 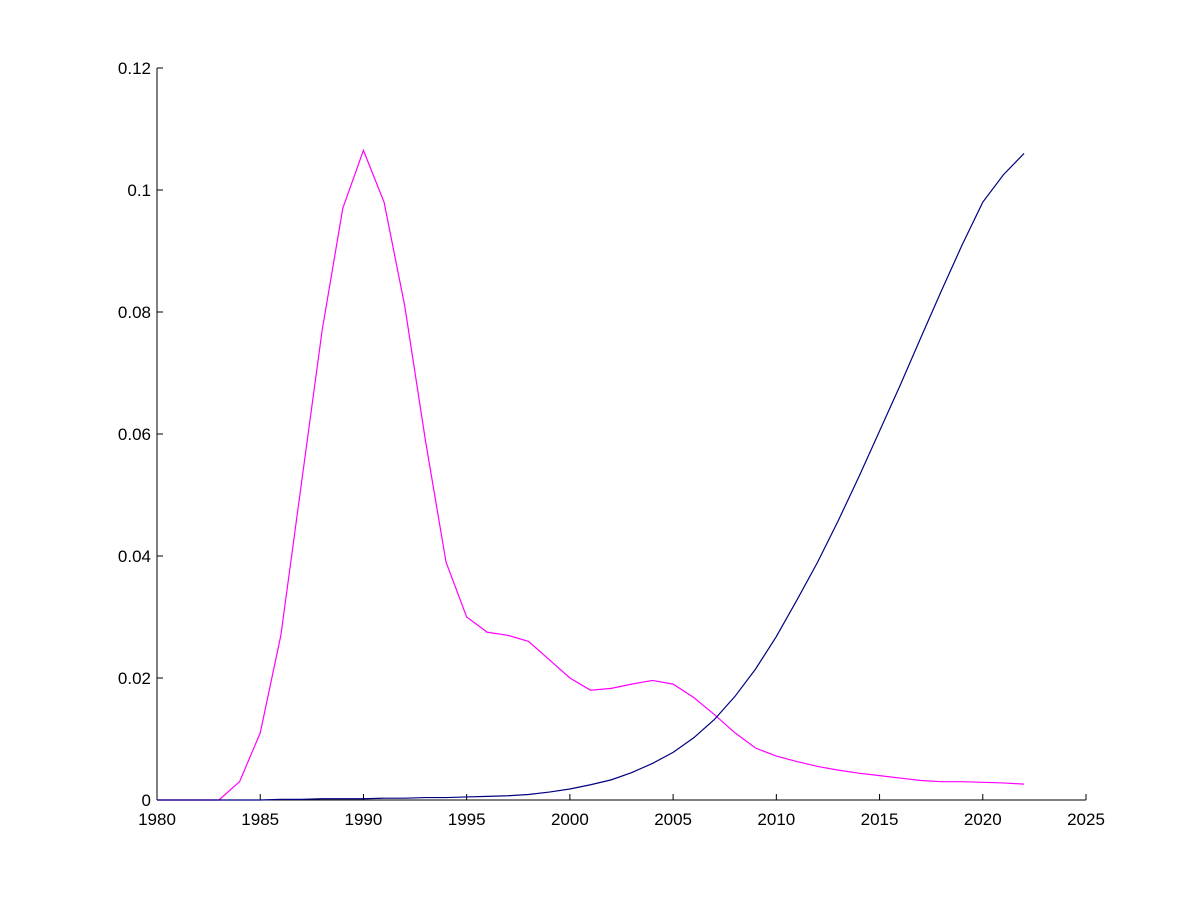 I want to click on y-tick-label: 0.08, so click(x=134, y=312).